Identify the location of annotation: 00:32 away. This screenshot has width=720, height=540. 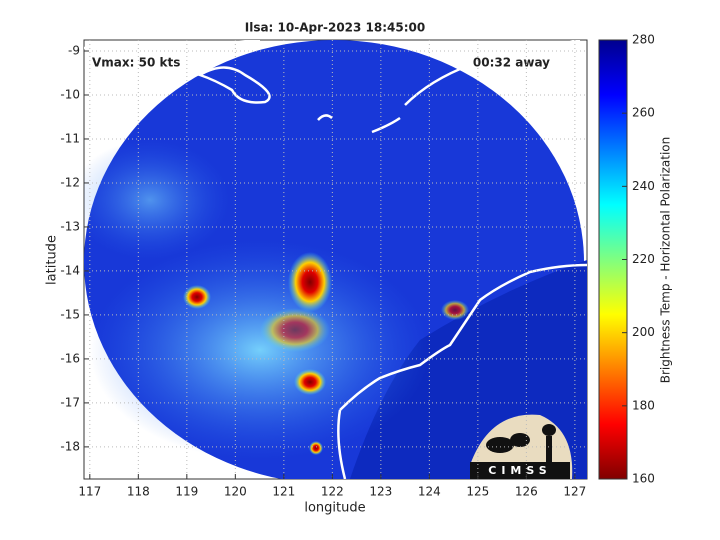
(511, 63).